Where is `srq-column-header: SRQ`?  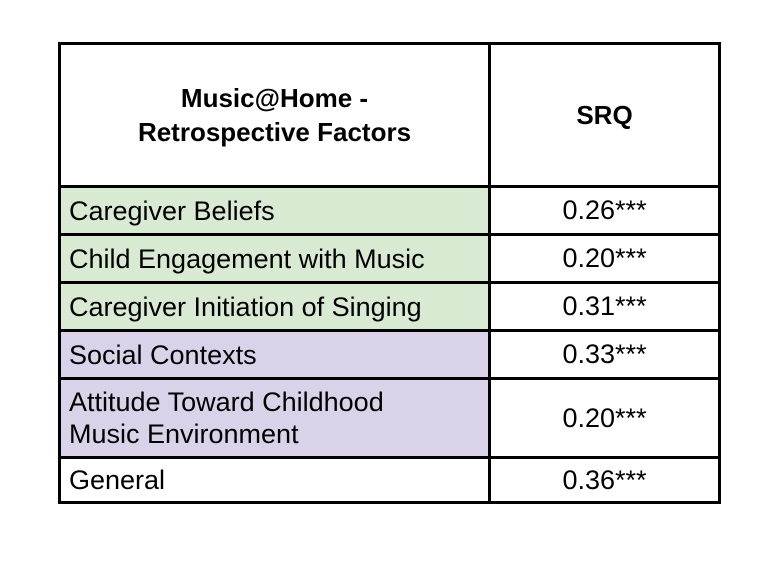
srq-column-header: SRQ is located at coordinates (604, 115).